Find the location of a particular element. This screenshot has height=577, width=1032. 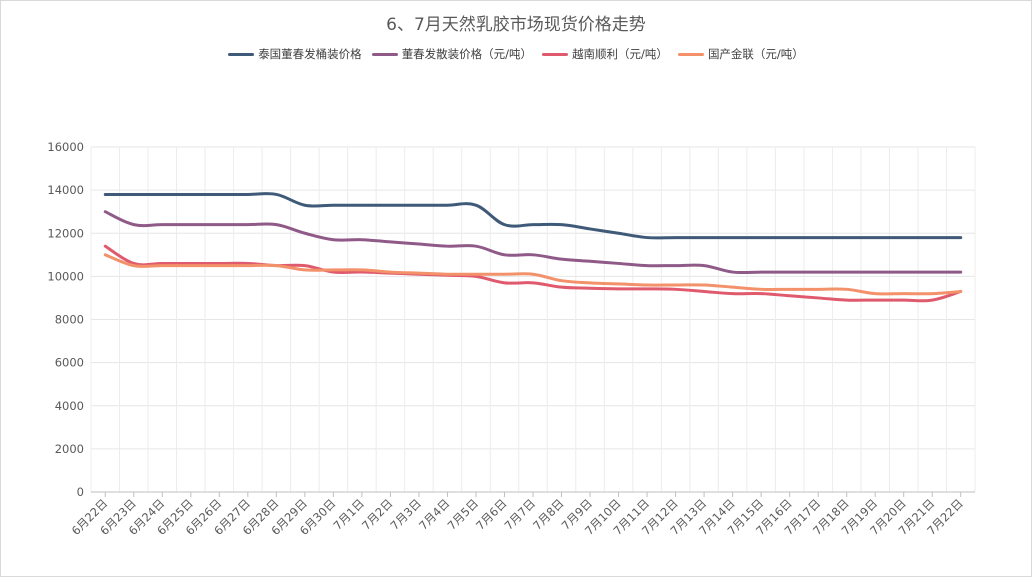

x-tick-label: 7月2日 is located at coordinates (377, 514).